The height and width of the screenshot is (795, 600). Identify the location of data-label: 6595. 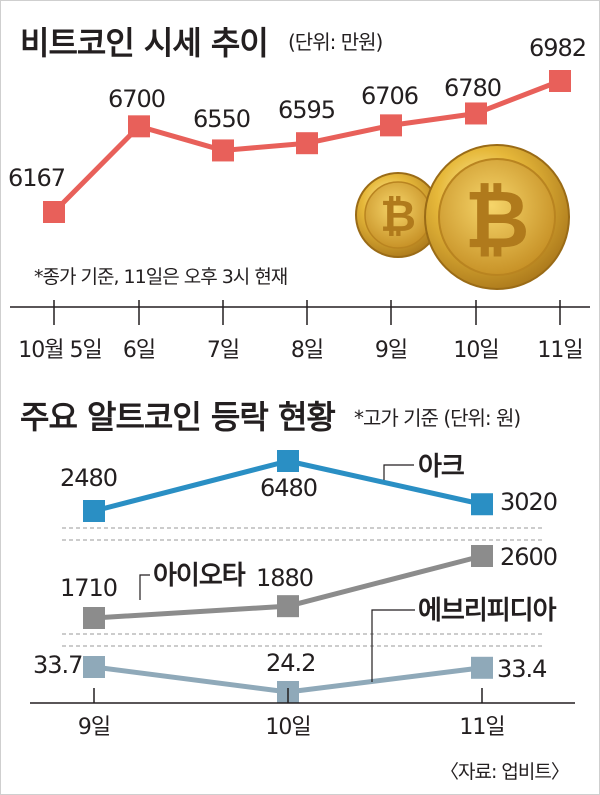
(306, 110).